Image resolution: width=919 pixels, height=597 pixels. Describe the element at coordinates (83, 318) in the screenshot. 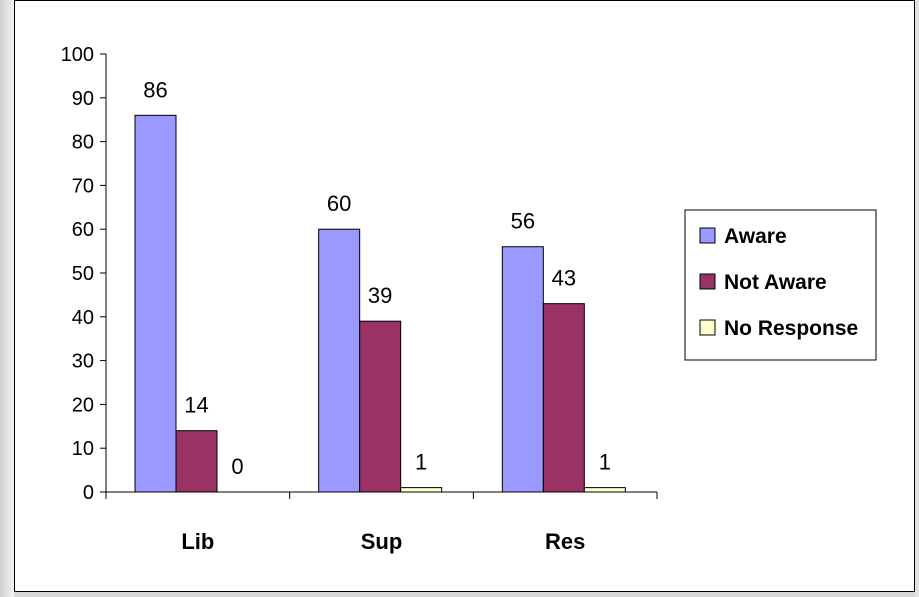

I see `y-tick-label: 40` at that location.